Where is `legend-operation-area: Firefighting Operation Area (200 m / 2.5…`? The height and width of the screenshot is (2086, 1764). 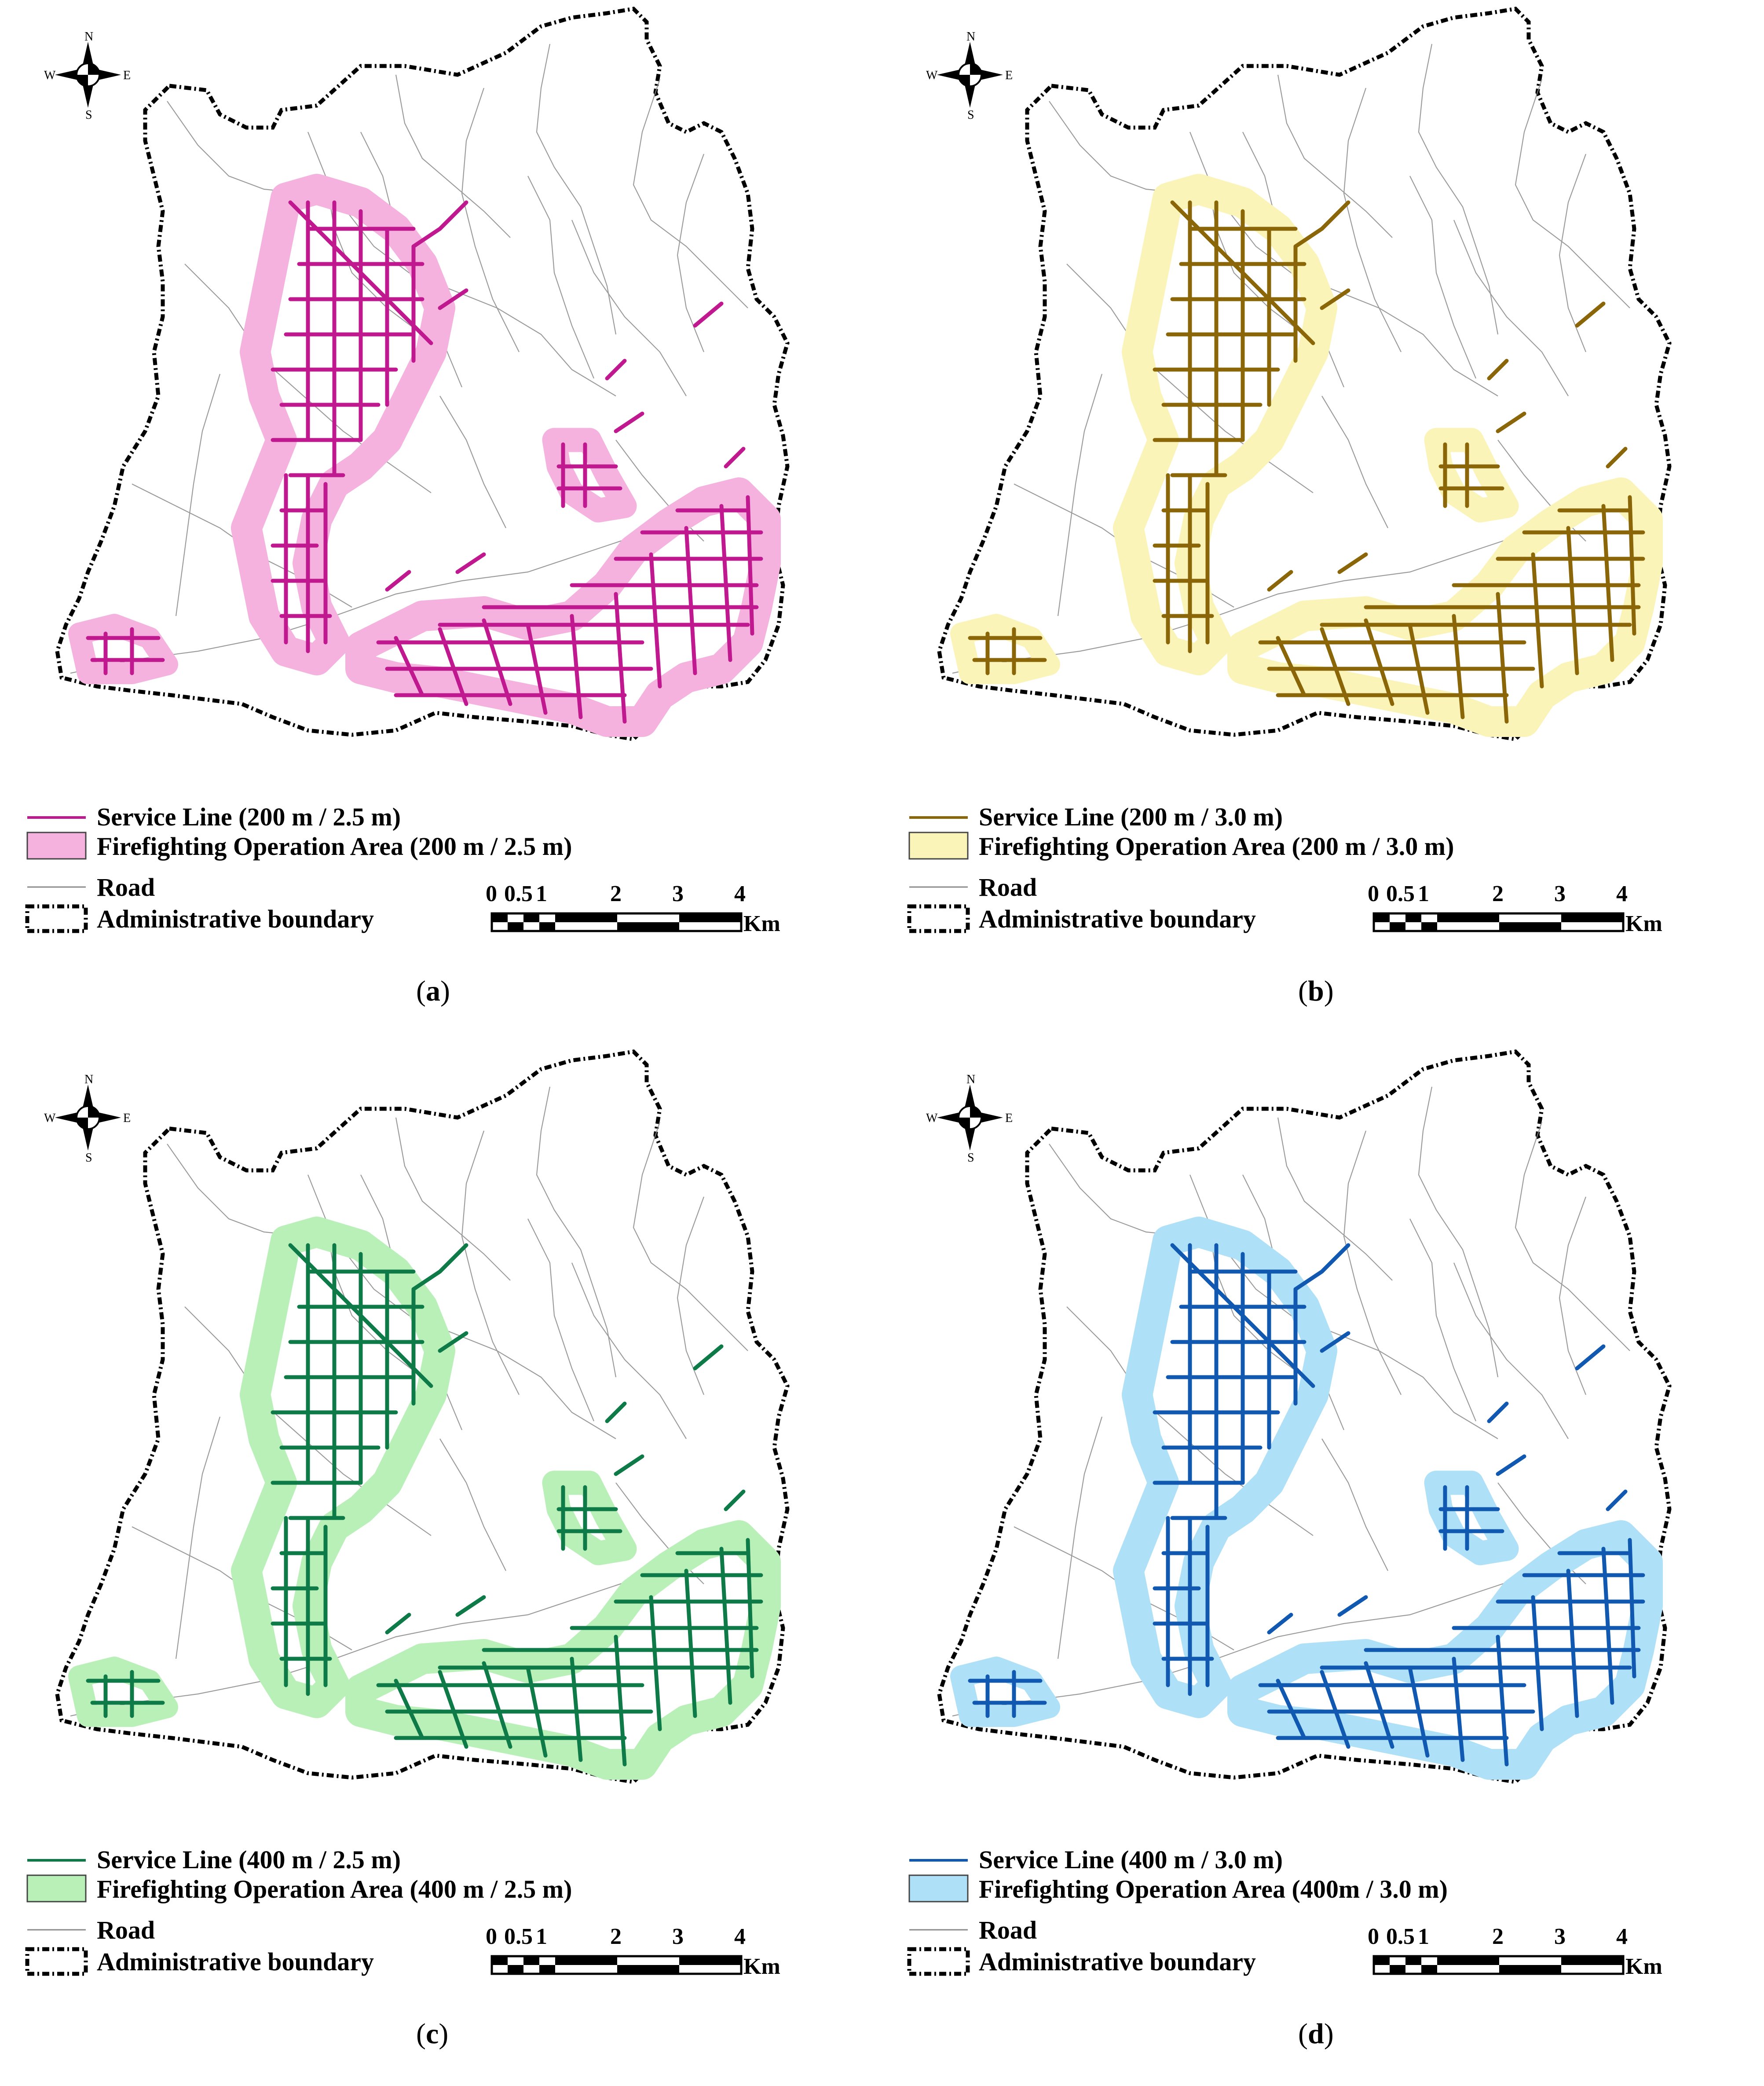 legend-operation-area: Firefighting Operation Area (200 m / 2.5… is located at coordinates (334, 847).